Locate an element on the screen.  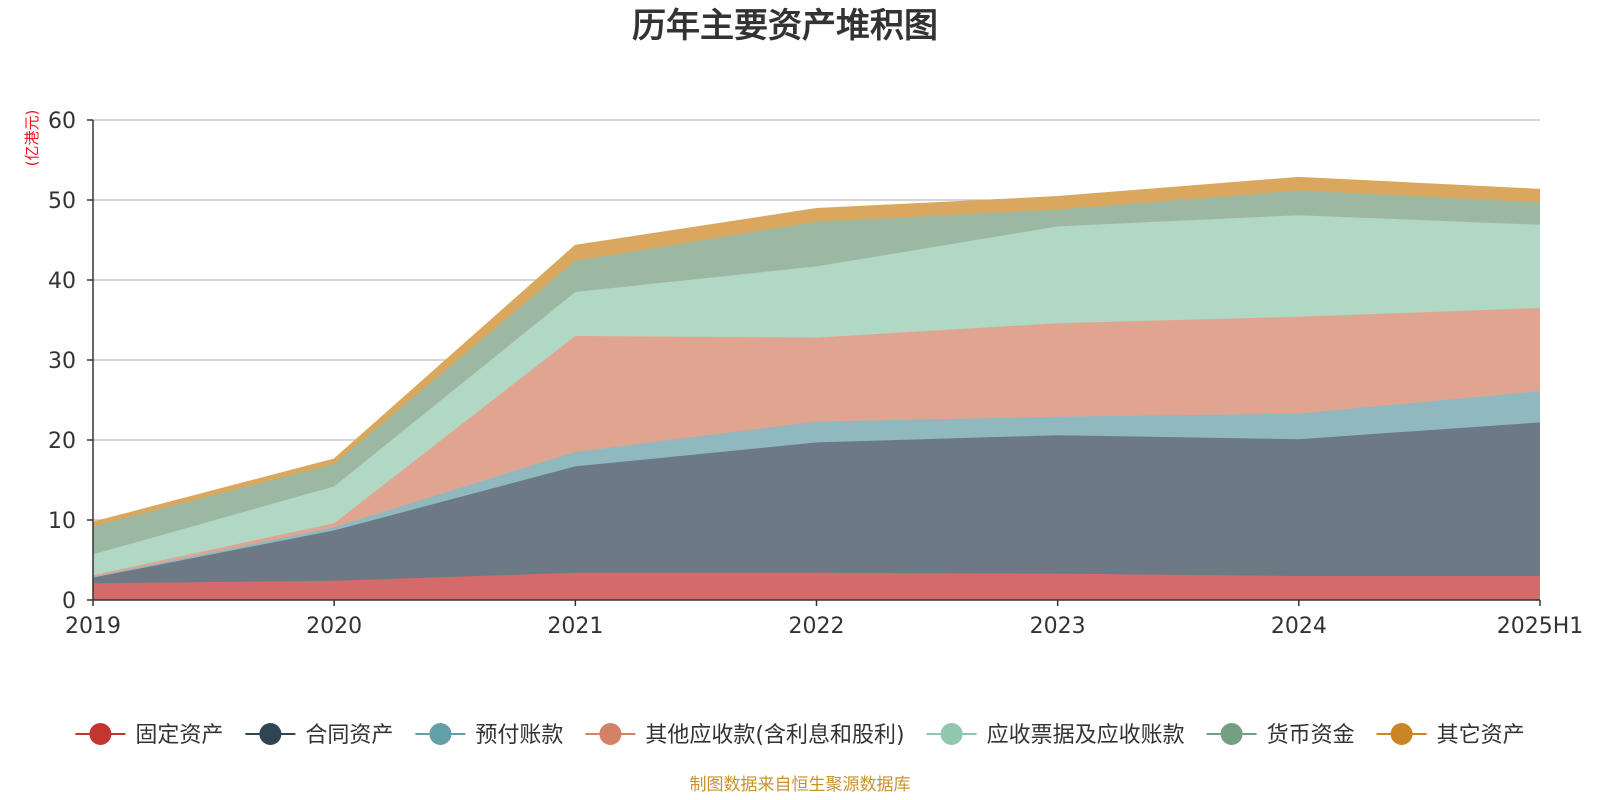
legend-item-6: 其它资产 is located at coordinates (1450, 735).